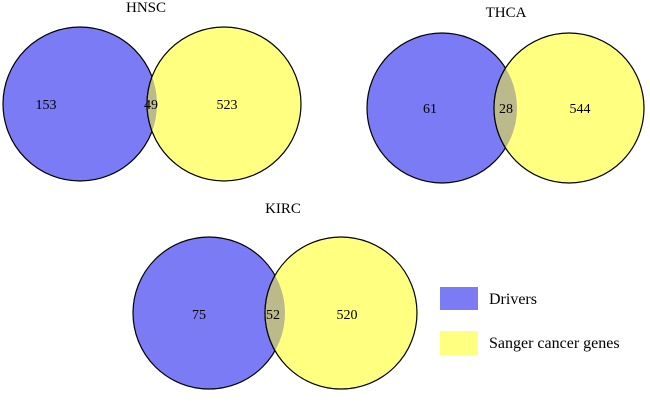  Describe the element at coordinates (146, 8) in the screenshot. I see `panel-title: HNSC` at that location.